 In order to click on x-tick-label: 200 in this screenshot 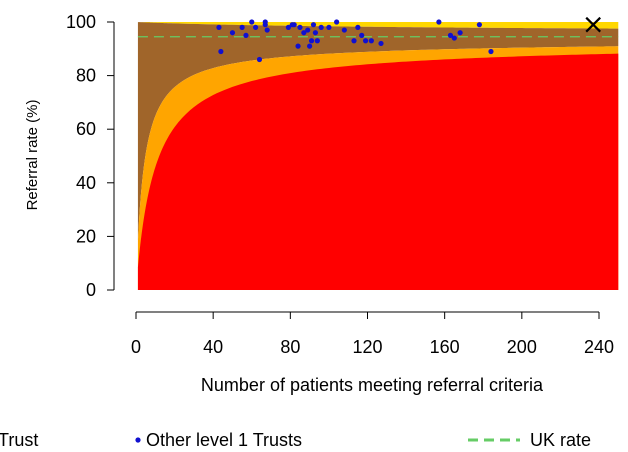, I will do `click(522, 347)`.